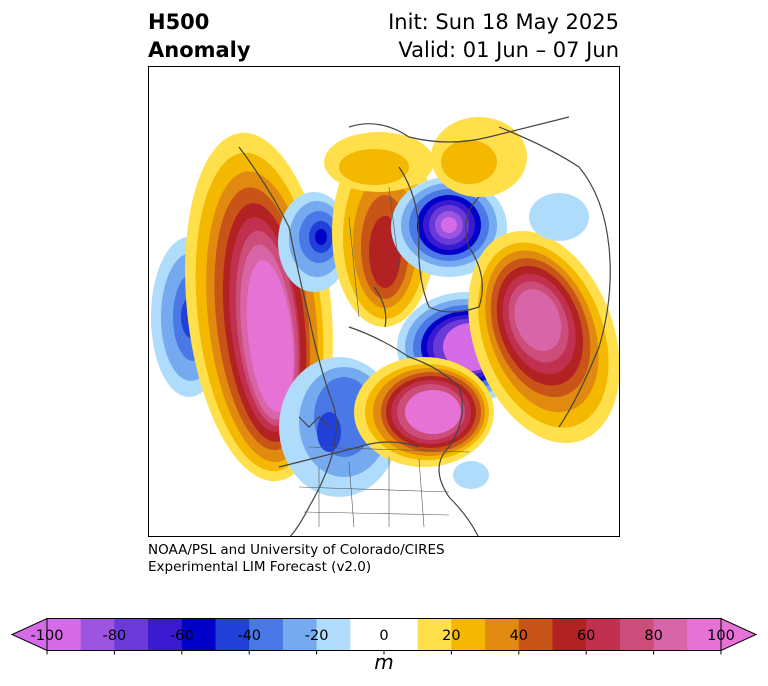 This screenshot has width=768, height=686. Describe the element at coordinates (471, 475) in the screenshot. I see `cold-low-atlantic-south` at that location.